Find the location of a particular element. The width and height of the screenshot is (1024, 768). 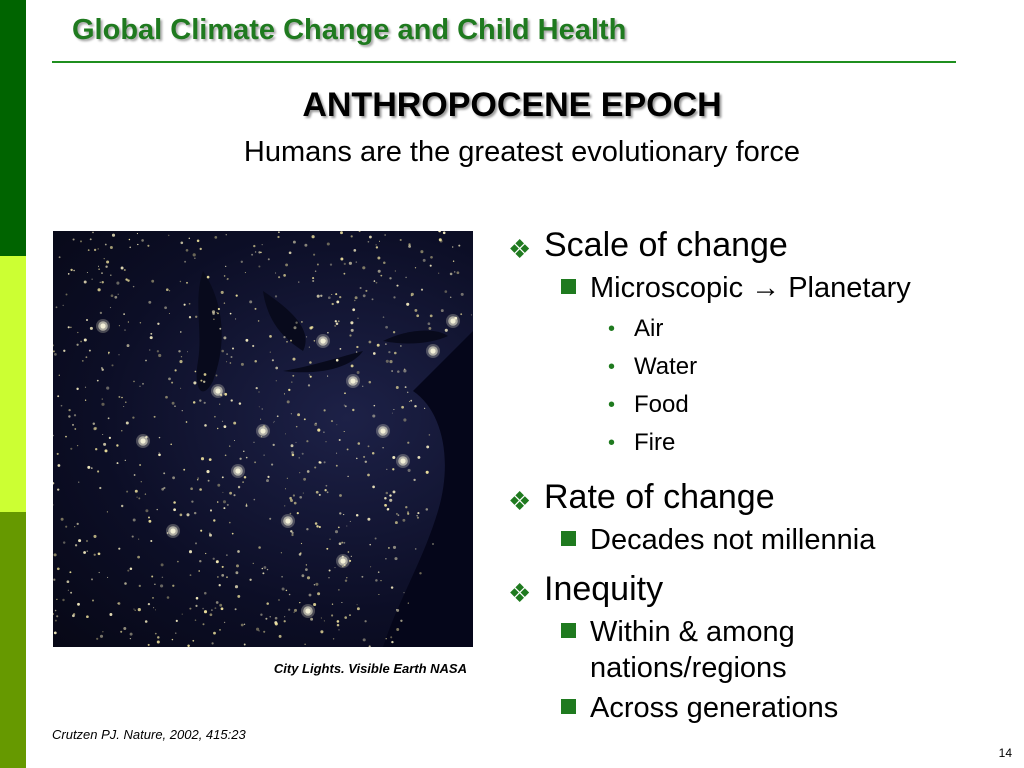

sub-bullet-decades: Decades not millennia is located at coordinates (783, 540).